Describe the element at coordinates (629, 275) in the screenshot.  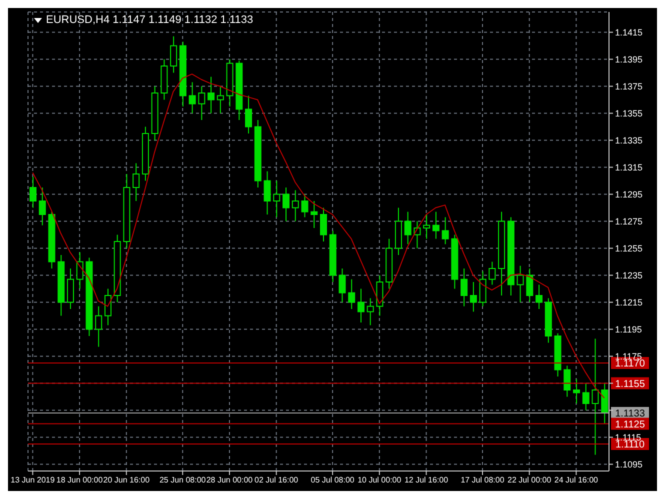
I see `y-tick-label: 1.1235` at that location.